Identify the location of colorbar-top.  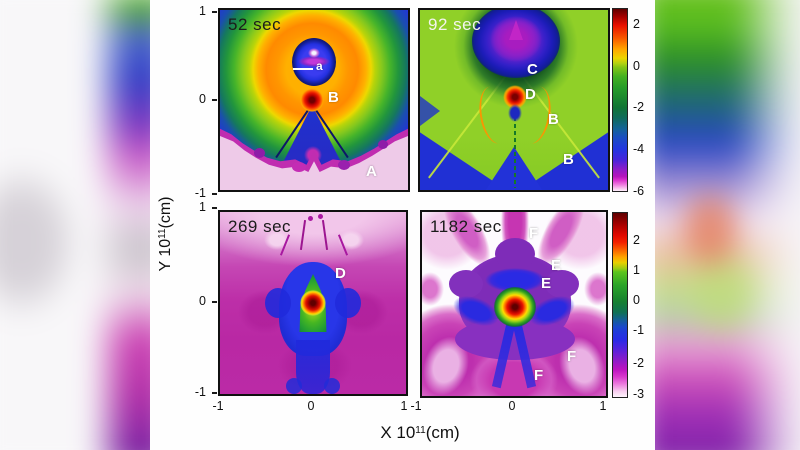
(620, 100).